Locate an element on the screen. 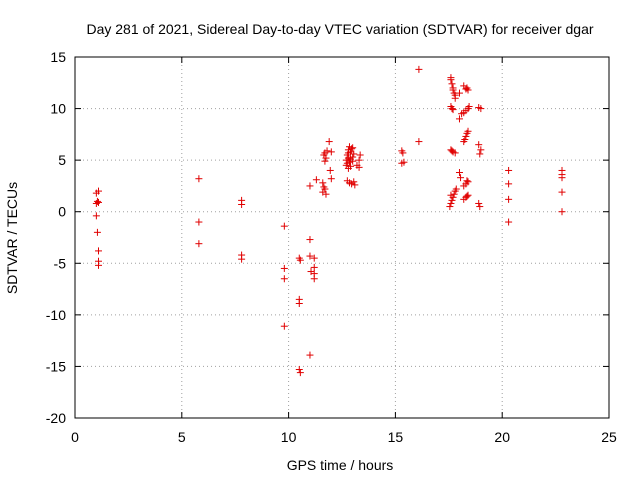  x-axis-label: GPS time / hours is located at coordinates (340, 465).